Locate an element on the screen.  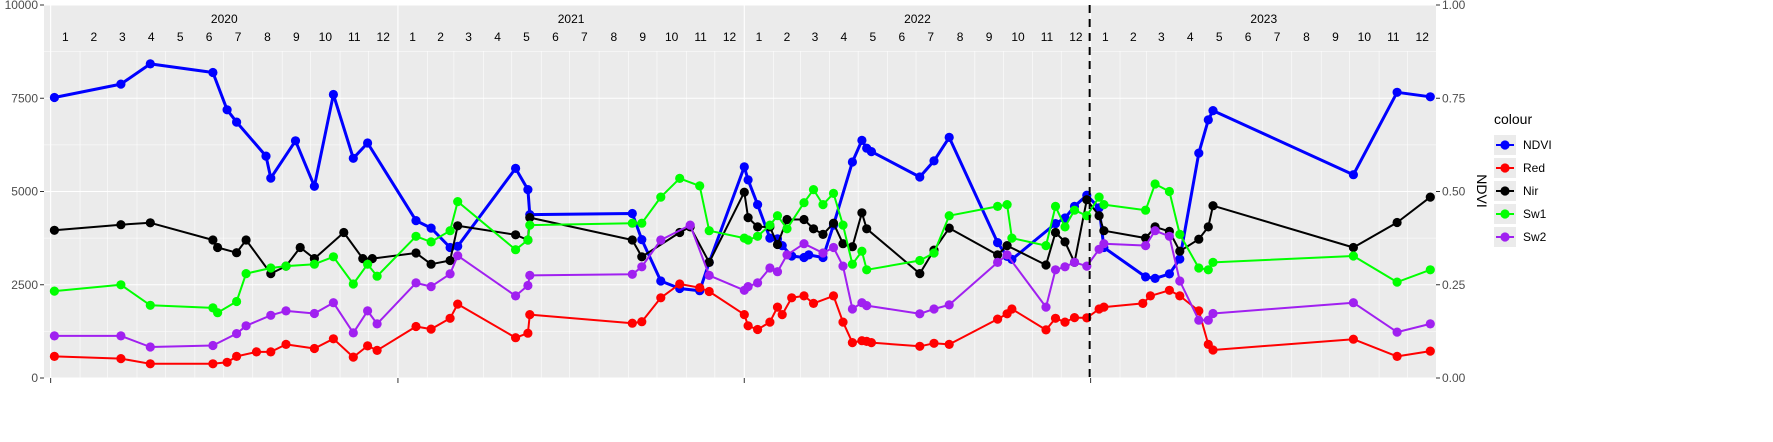
y-axis-right-title: NDVI is located at coordinates (1482, 190).